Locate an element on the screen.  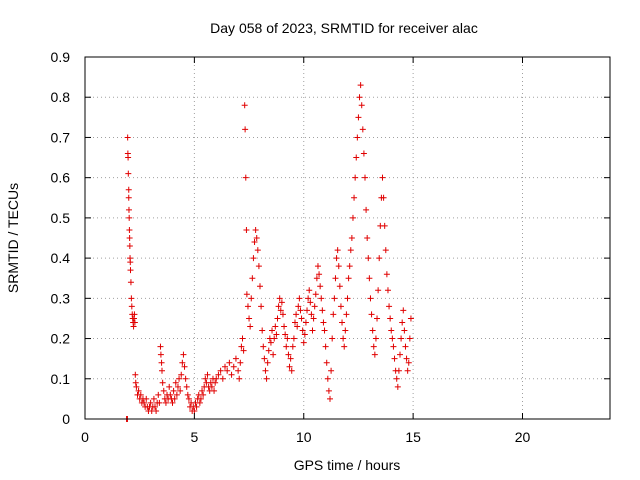
y-tick-label: 0.5 is located at coordinates (61, 218).